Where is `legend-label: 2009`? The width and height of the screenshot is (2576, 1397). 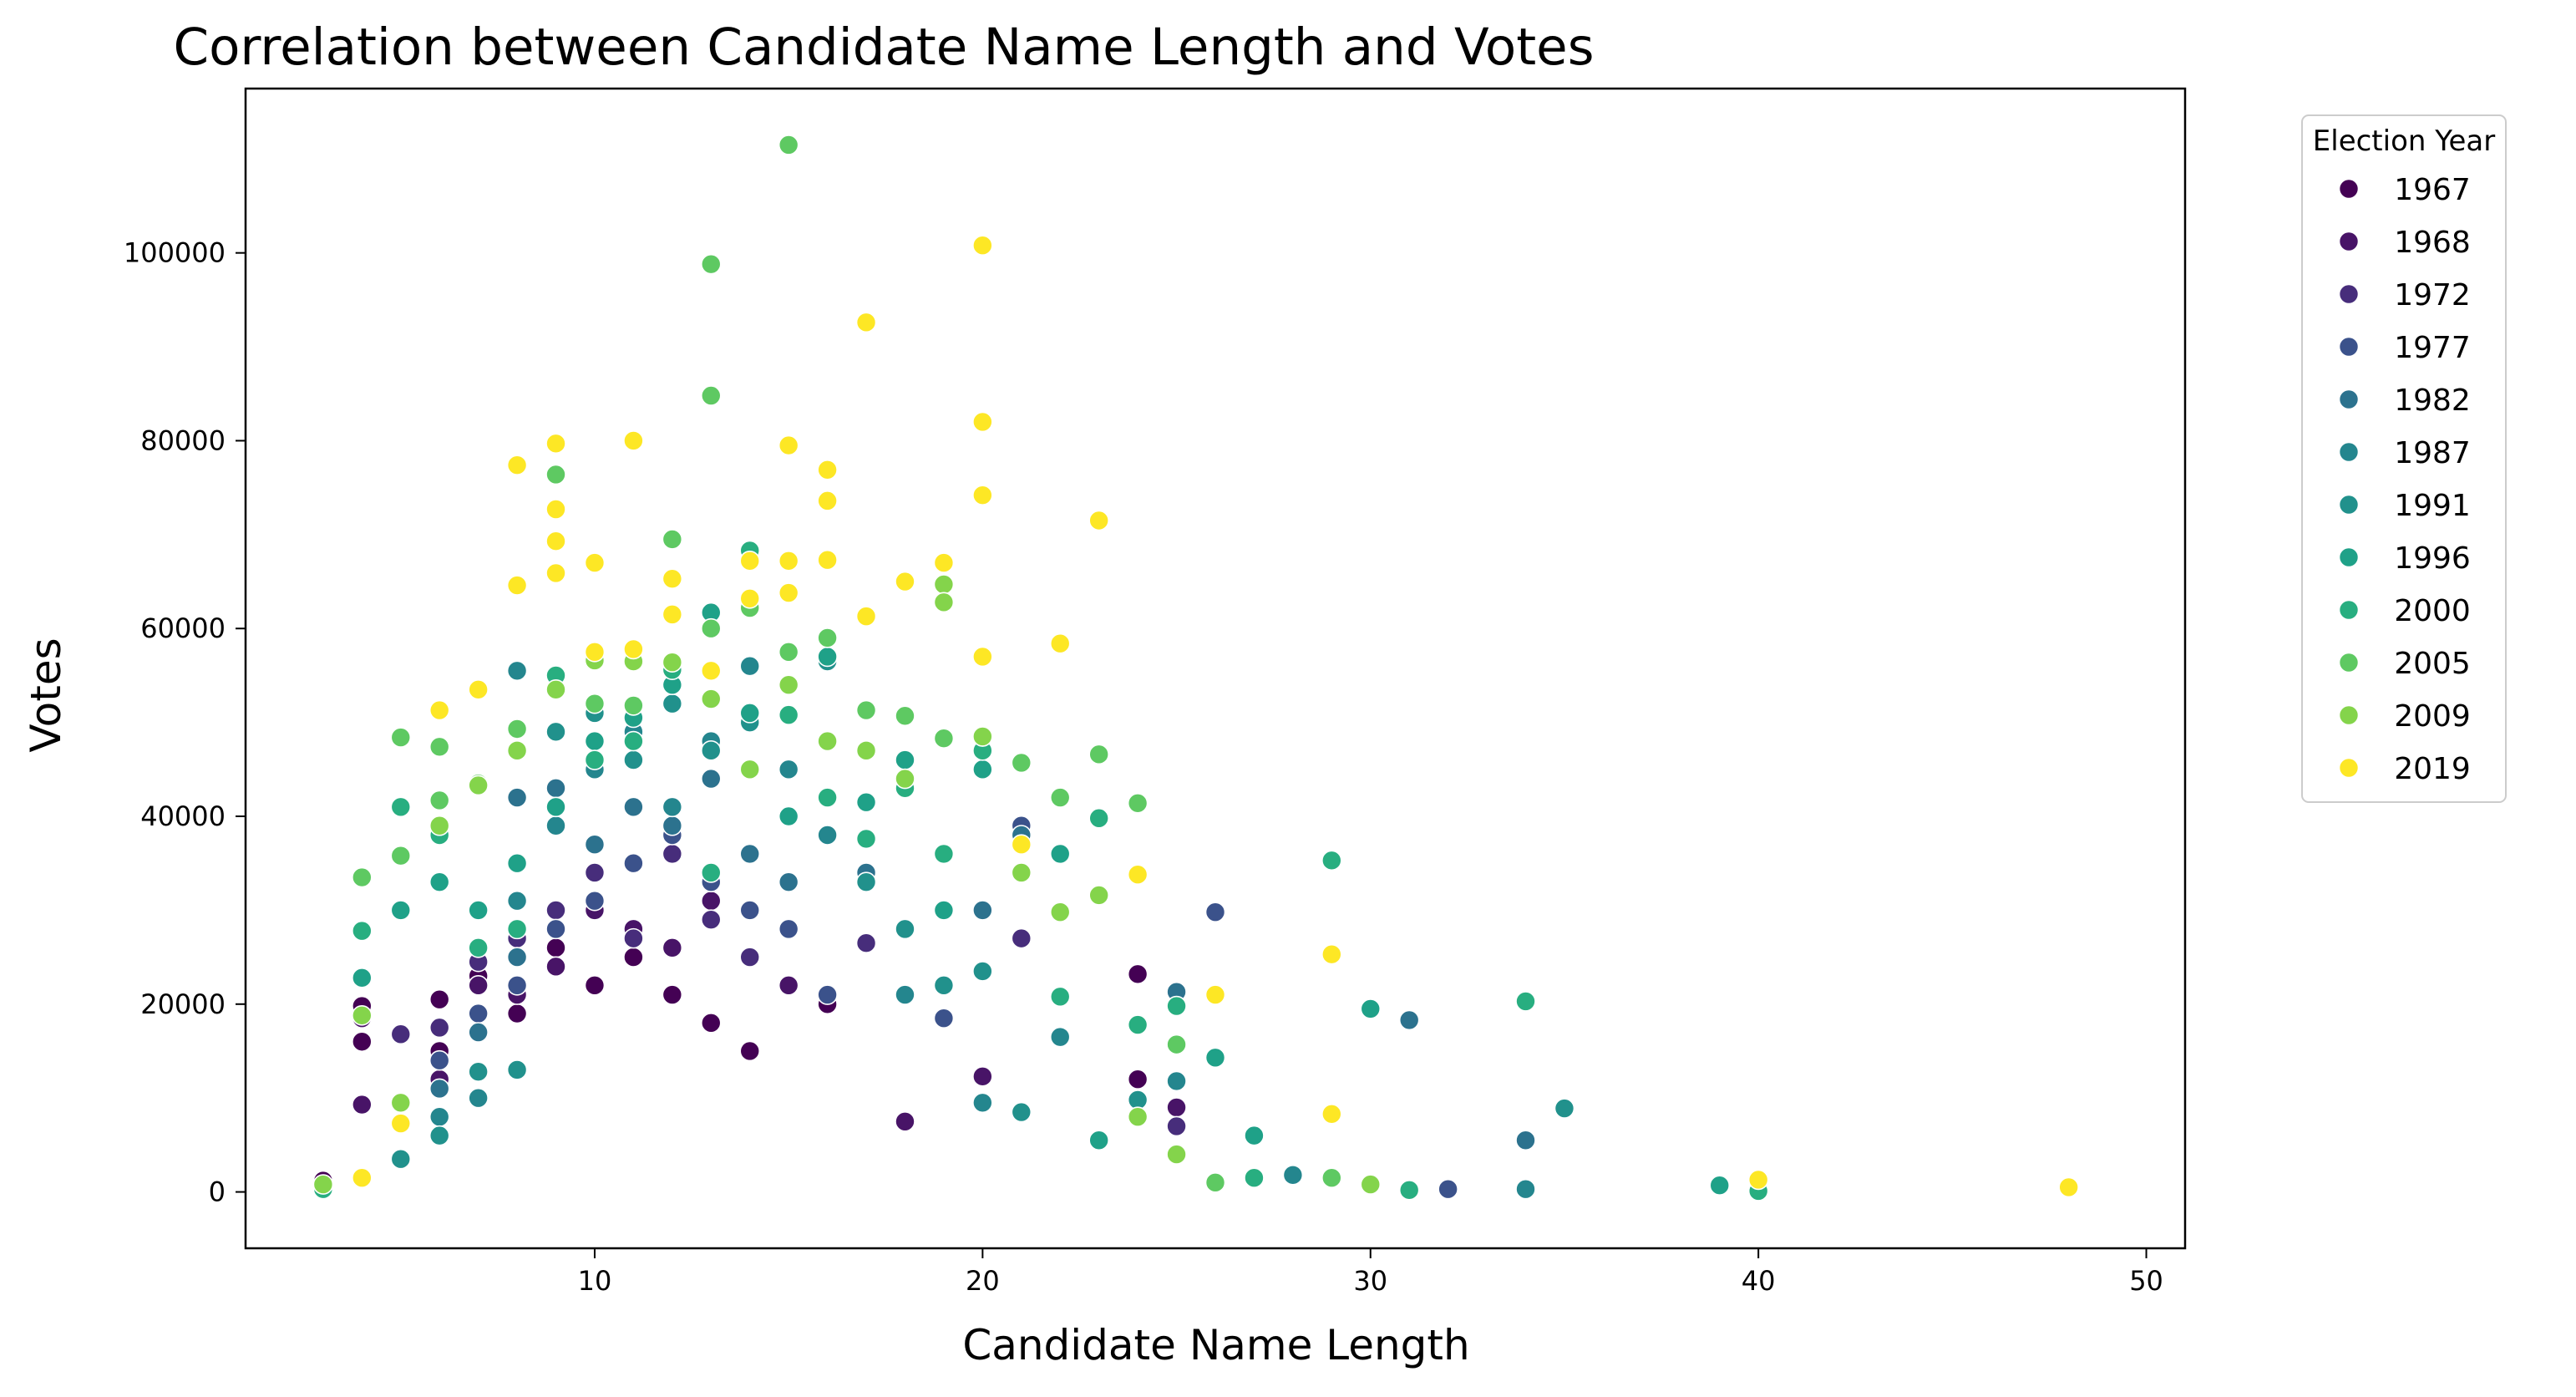
legend-label: 2009 is located at coordinates (2432, 717).